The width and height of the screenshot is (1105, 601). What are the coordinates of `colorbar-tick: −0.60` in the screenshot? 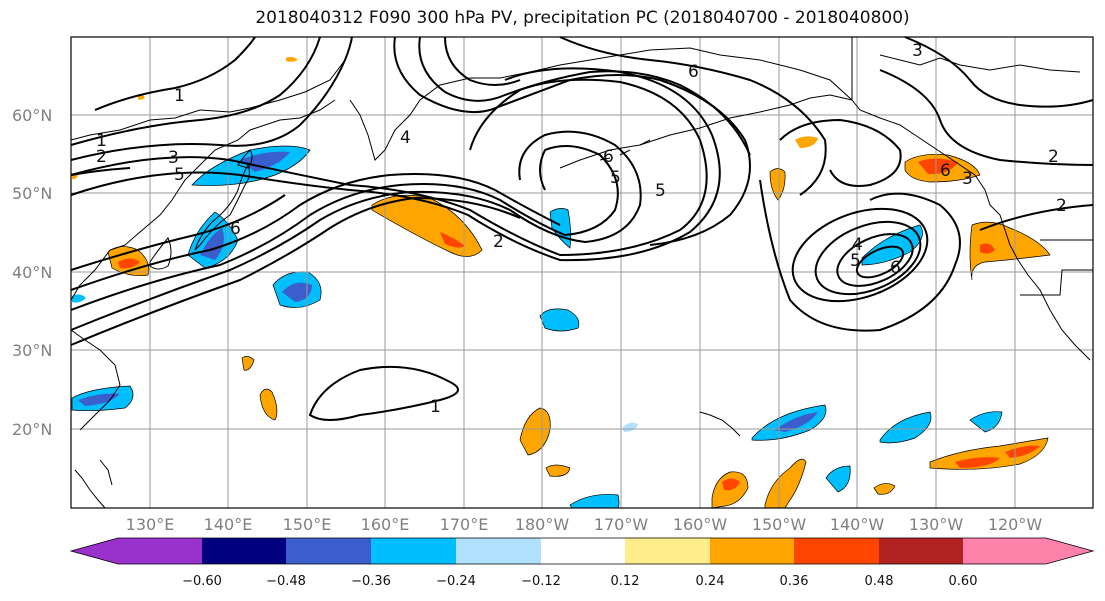 It's located at (202, 581).